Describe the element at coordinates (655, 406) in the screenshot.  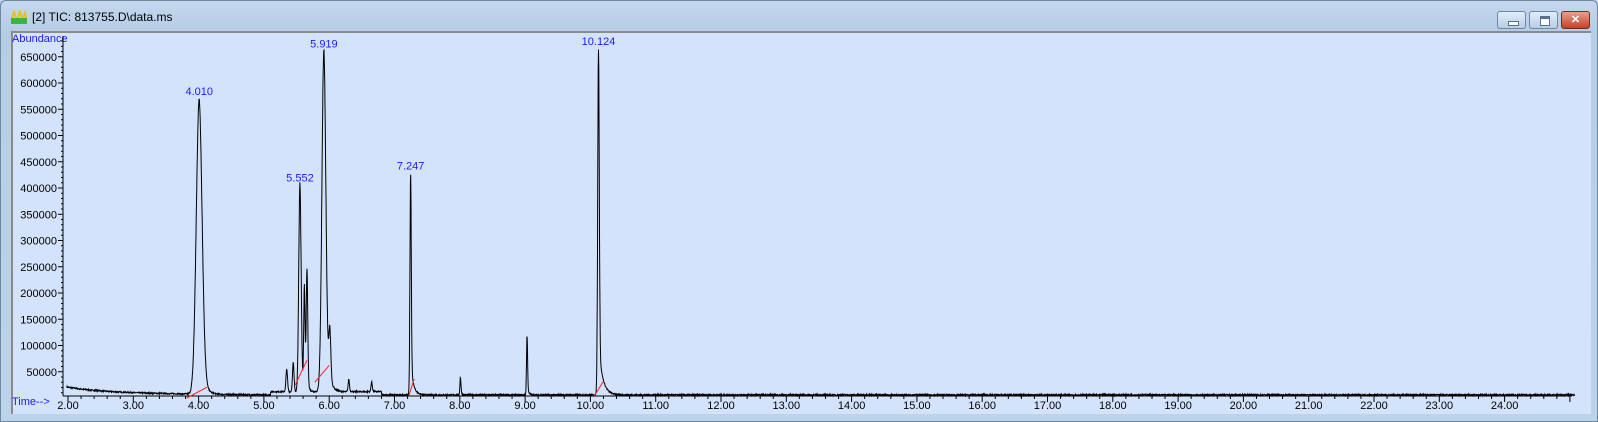
I see `x-tick-label: 11.00` at that location.